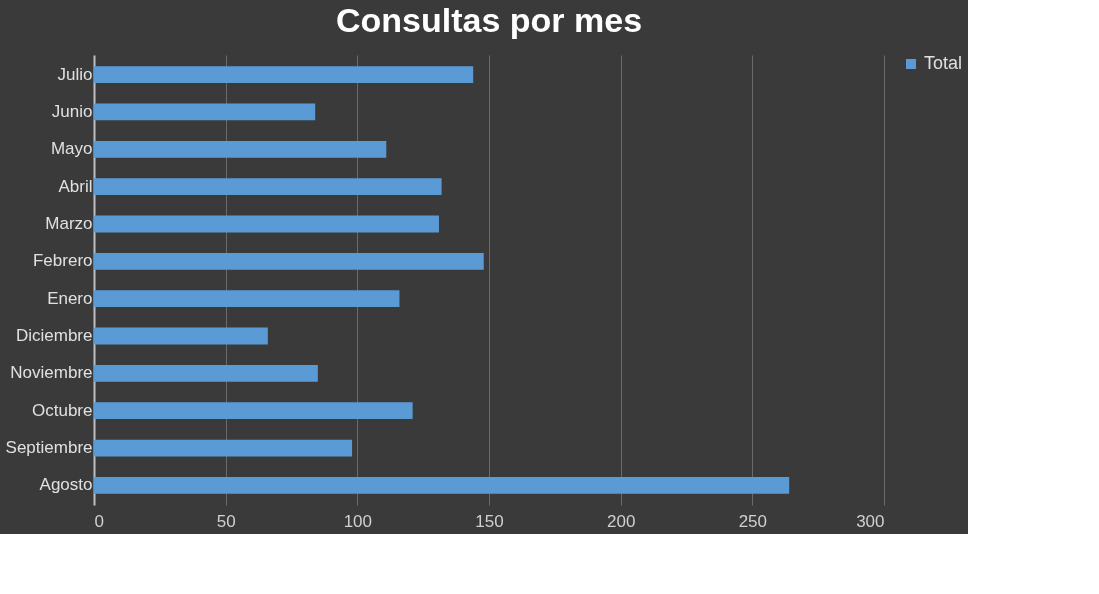  I want to click on y-tick-label: Diciembre, so click(54, 336).